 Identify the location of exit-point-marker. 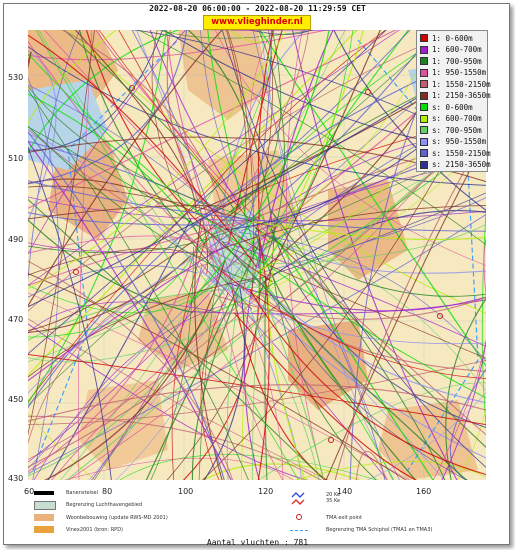
(368, 92).